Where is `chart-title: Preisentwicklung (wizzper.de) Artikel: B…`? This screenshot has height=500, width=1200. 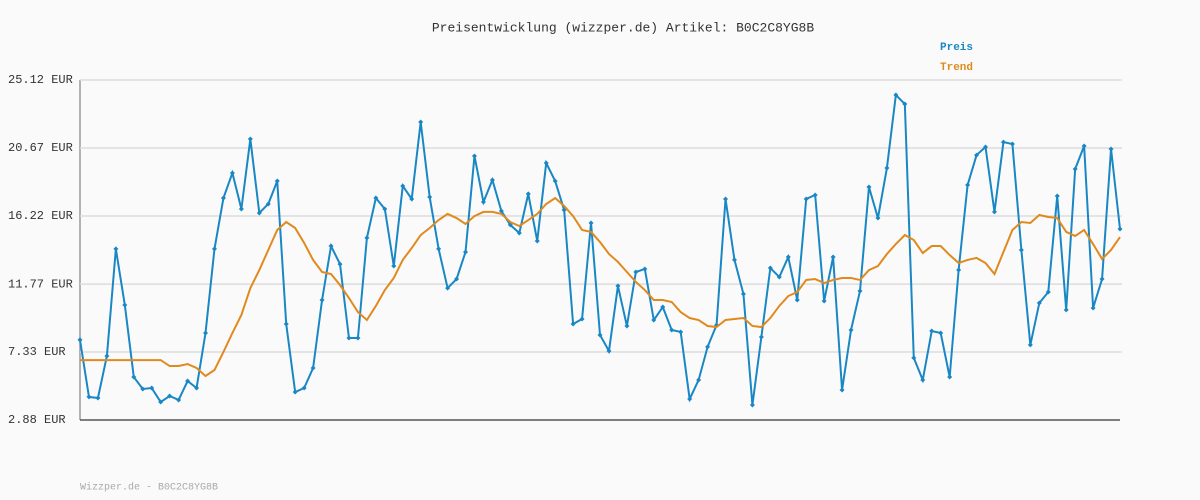 chart-title: Preisentwicklung (wizzper.de) Artikel: B… is located at coordinates (623, 27).